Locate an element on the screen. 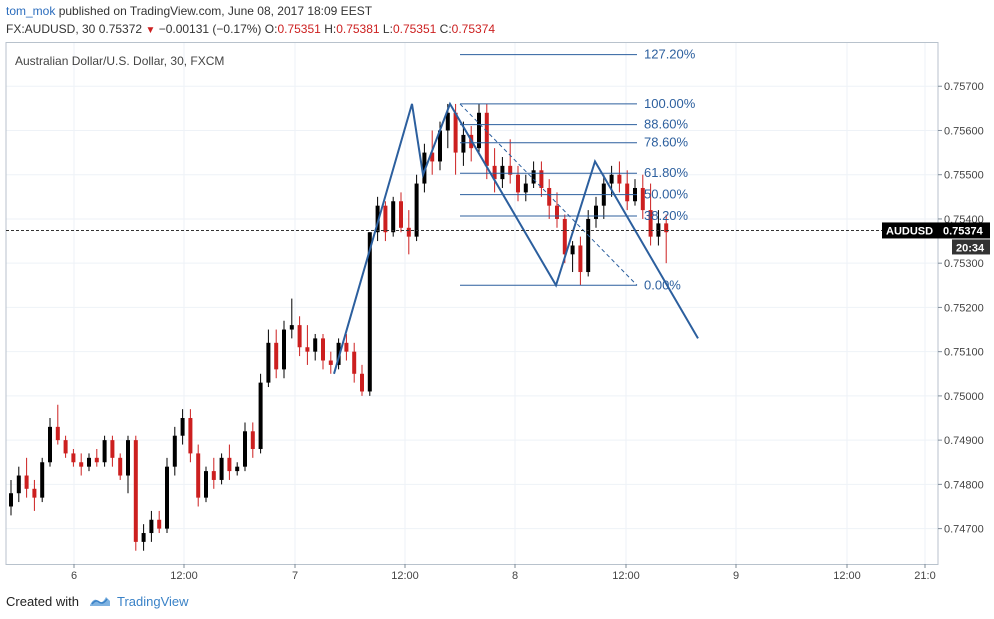 Image resolution: width=994 pixels, height=619 pixels. symbol-text: FX:AUDUSD, 30 is located at coordinates (51, 29).